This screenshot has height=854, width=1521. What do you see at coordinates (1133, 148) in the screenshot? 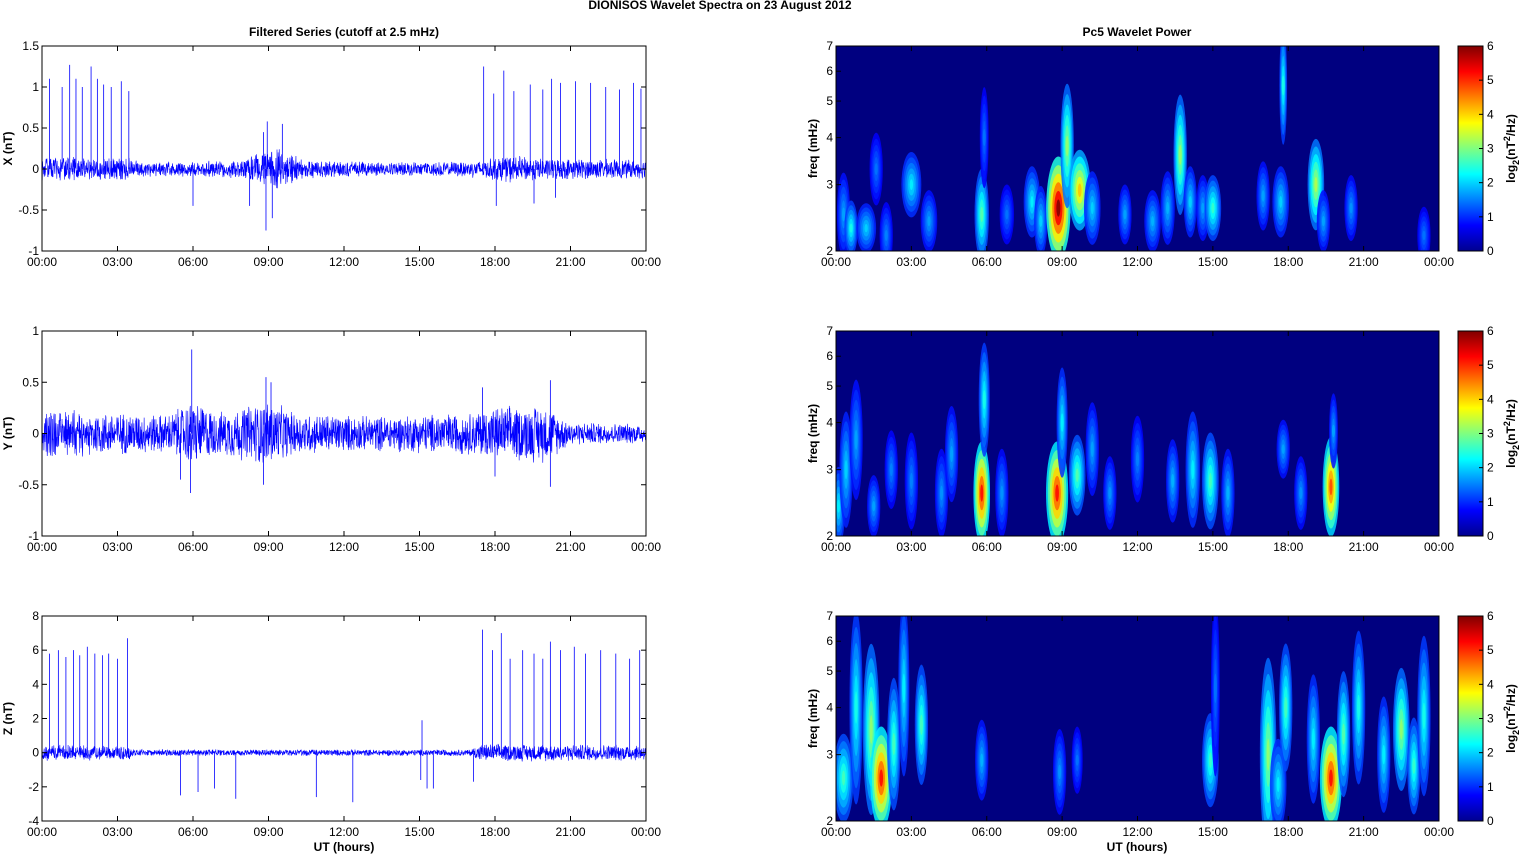
I see `heatmap-blobs` at bounding box center [1133, 148].